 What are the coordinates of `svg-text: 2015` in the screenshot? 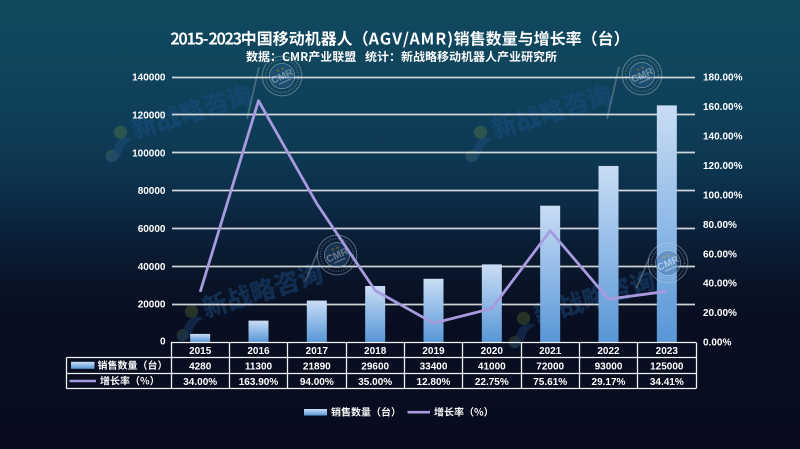 It's located at (200, 351).